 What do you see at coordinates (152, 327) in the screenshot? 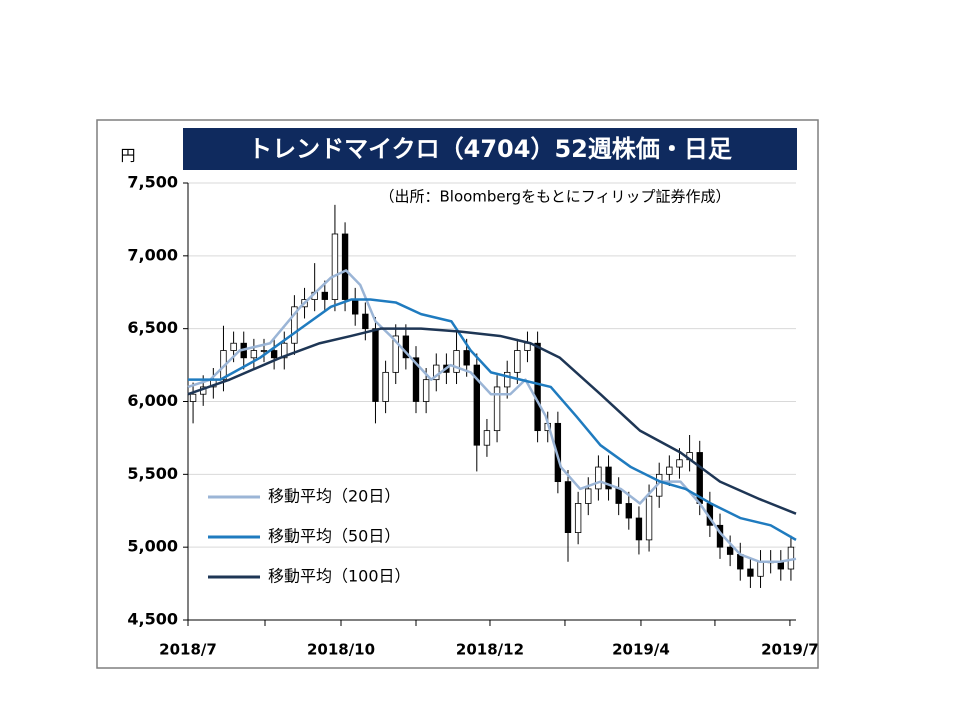
I see `y-tick-label: 6,500` at bounding box center [152, 327].